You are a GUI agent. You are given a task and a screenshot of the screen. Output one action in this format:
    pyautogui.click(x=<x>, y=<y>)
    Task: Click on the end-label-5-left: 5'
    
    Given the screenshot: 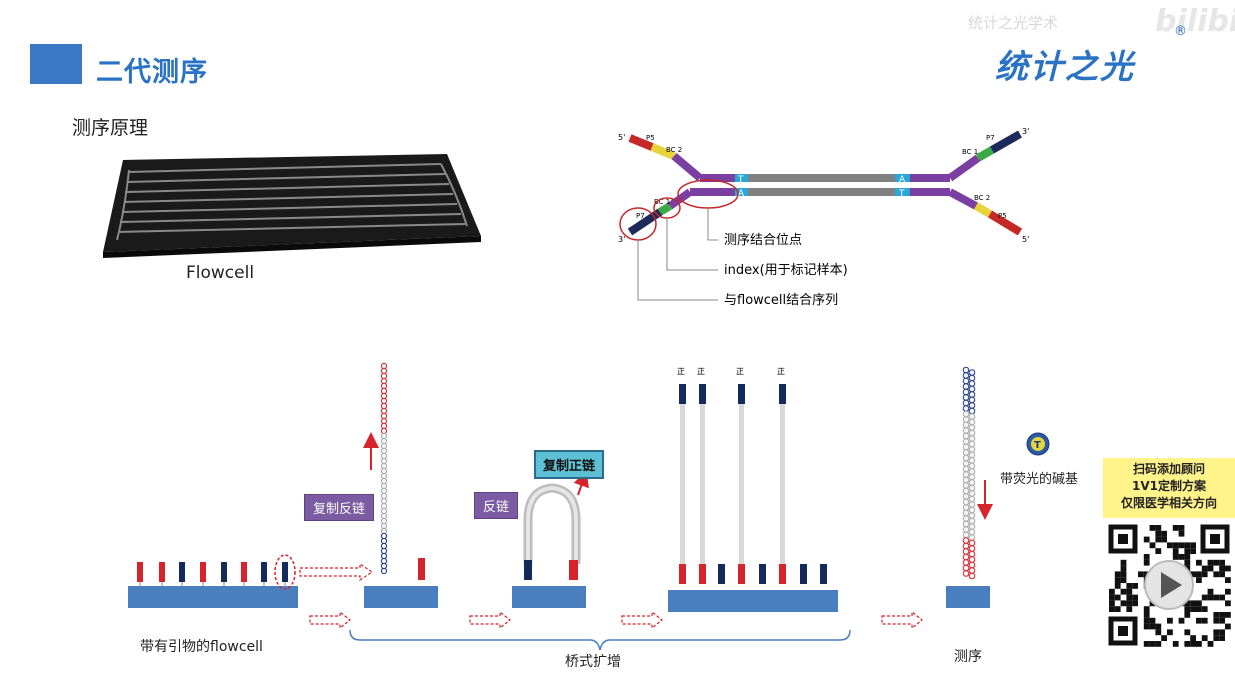 What is the action you would take?
    pyautogui.click(x=621, y=137)
    